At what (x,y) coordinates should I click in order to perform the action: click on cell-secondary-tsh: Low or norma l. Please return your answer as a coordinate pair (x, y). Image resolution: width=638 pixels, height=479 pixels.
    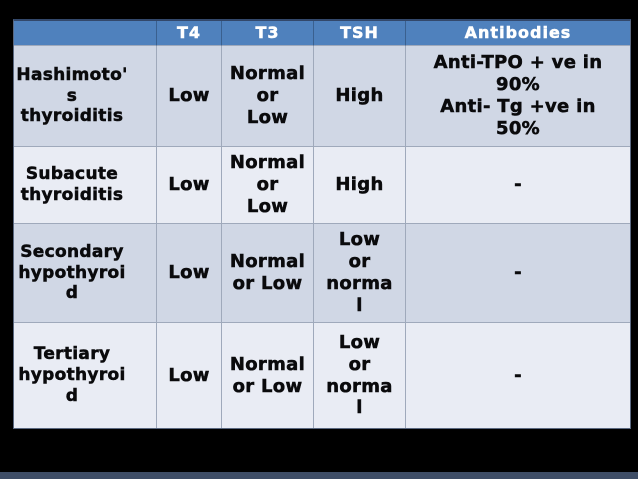
    Looking at the image, I should click on (360, 273).